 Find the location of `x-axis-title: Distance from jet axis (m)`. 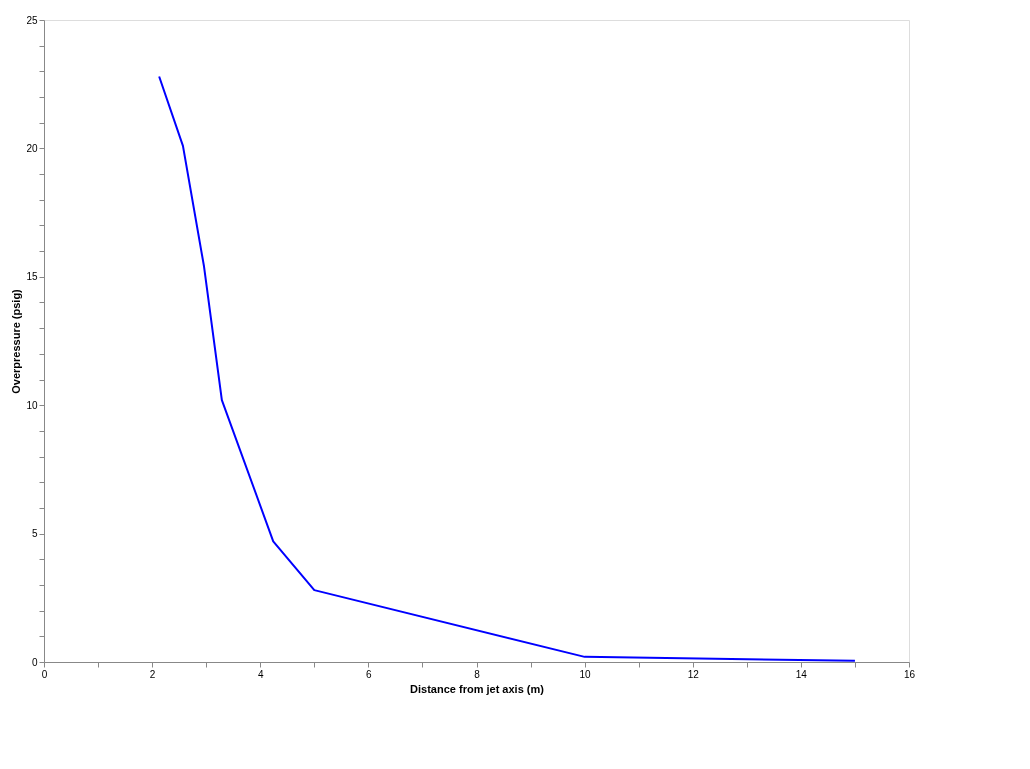

x-axis-title: Distance from jet axis (m) is located at coordinates (477, 688).